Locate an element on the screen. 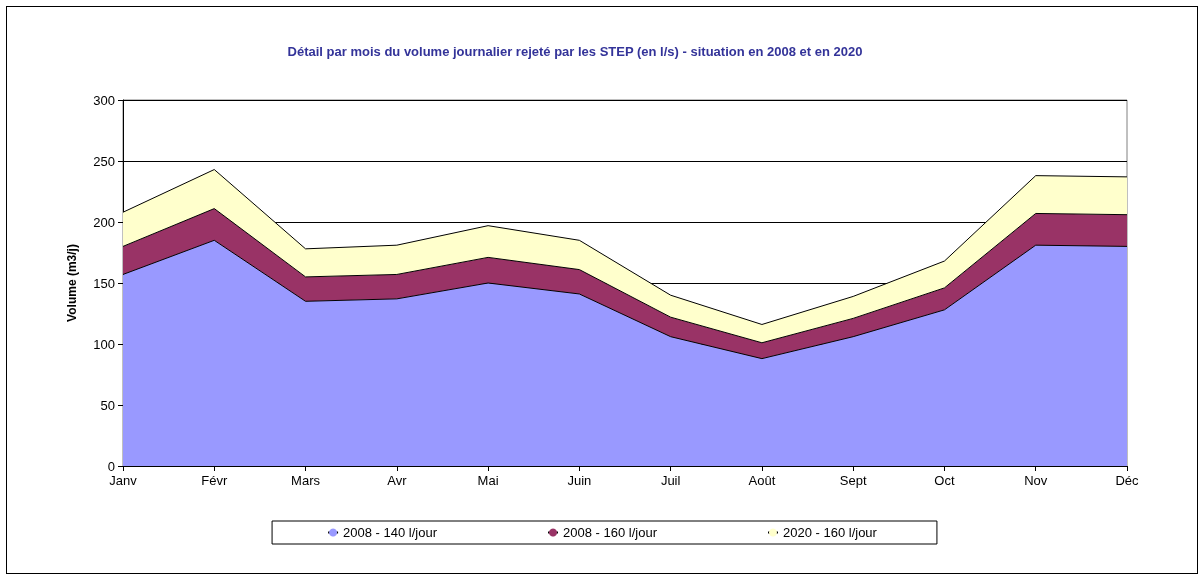  x-tick-label: Juil is located at coordinates (670, 480).